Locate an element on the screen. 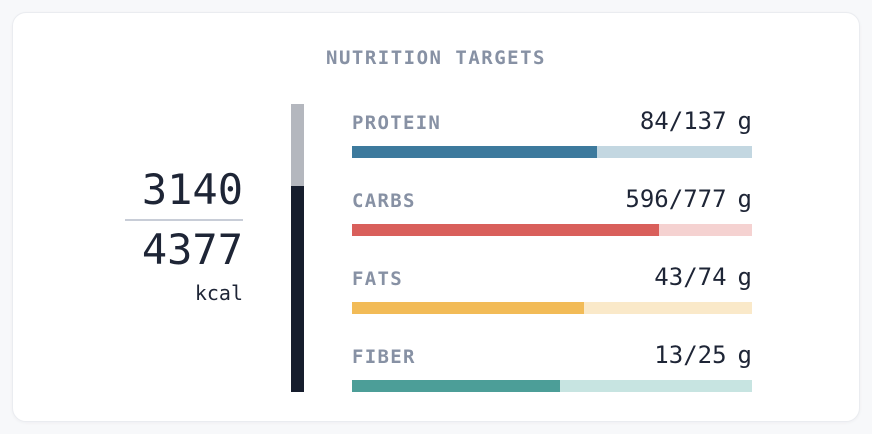 The image size is (872, 434). calorie-current: 3140 is located at coordinates (192, 189).